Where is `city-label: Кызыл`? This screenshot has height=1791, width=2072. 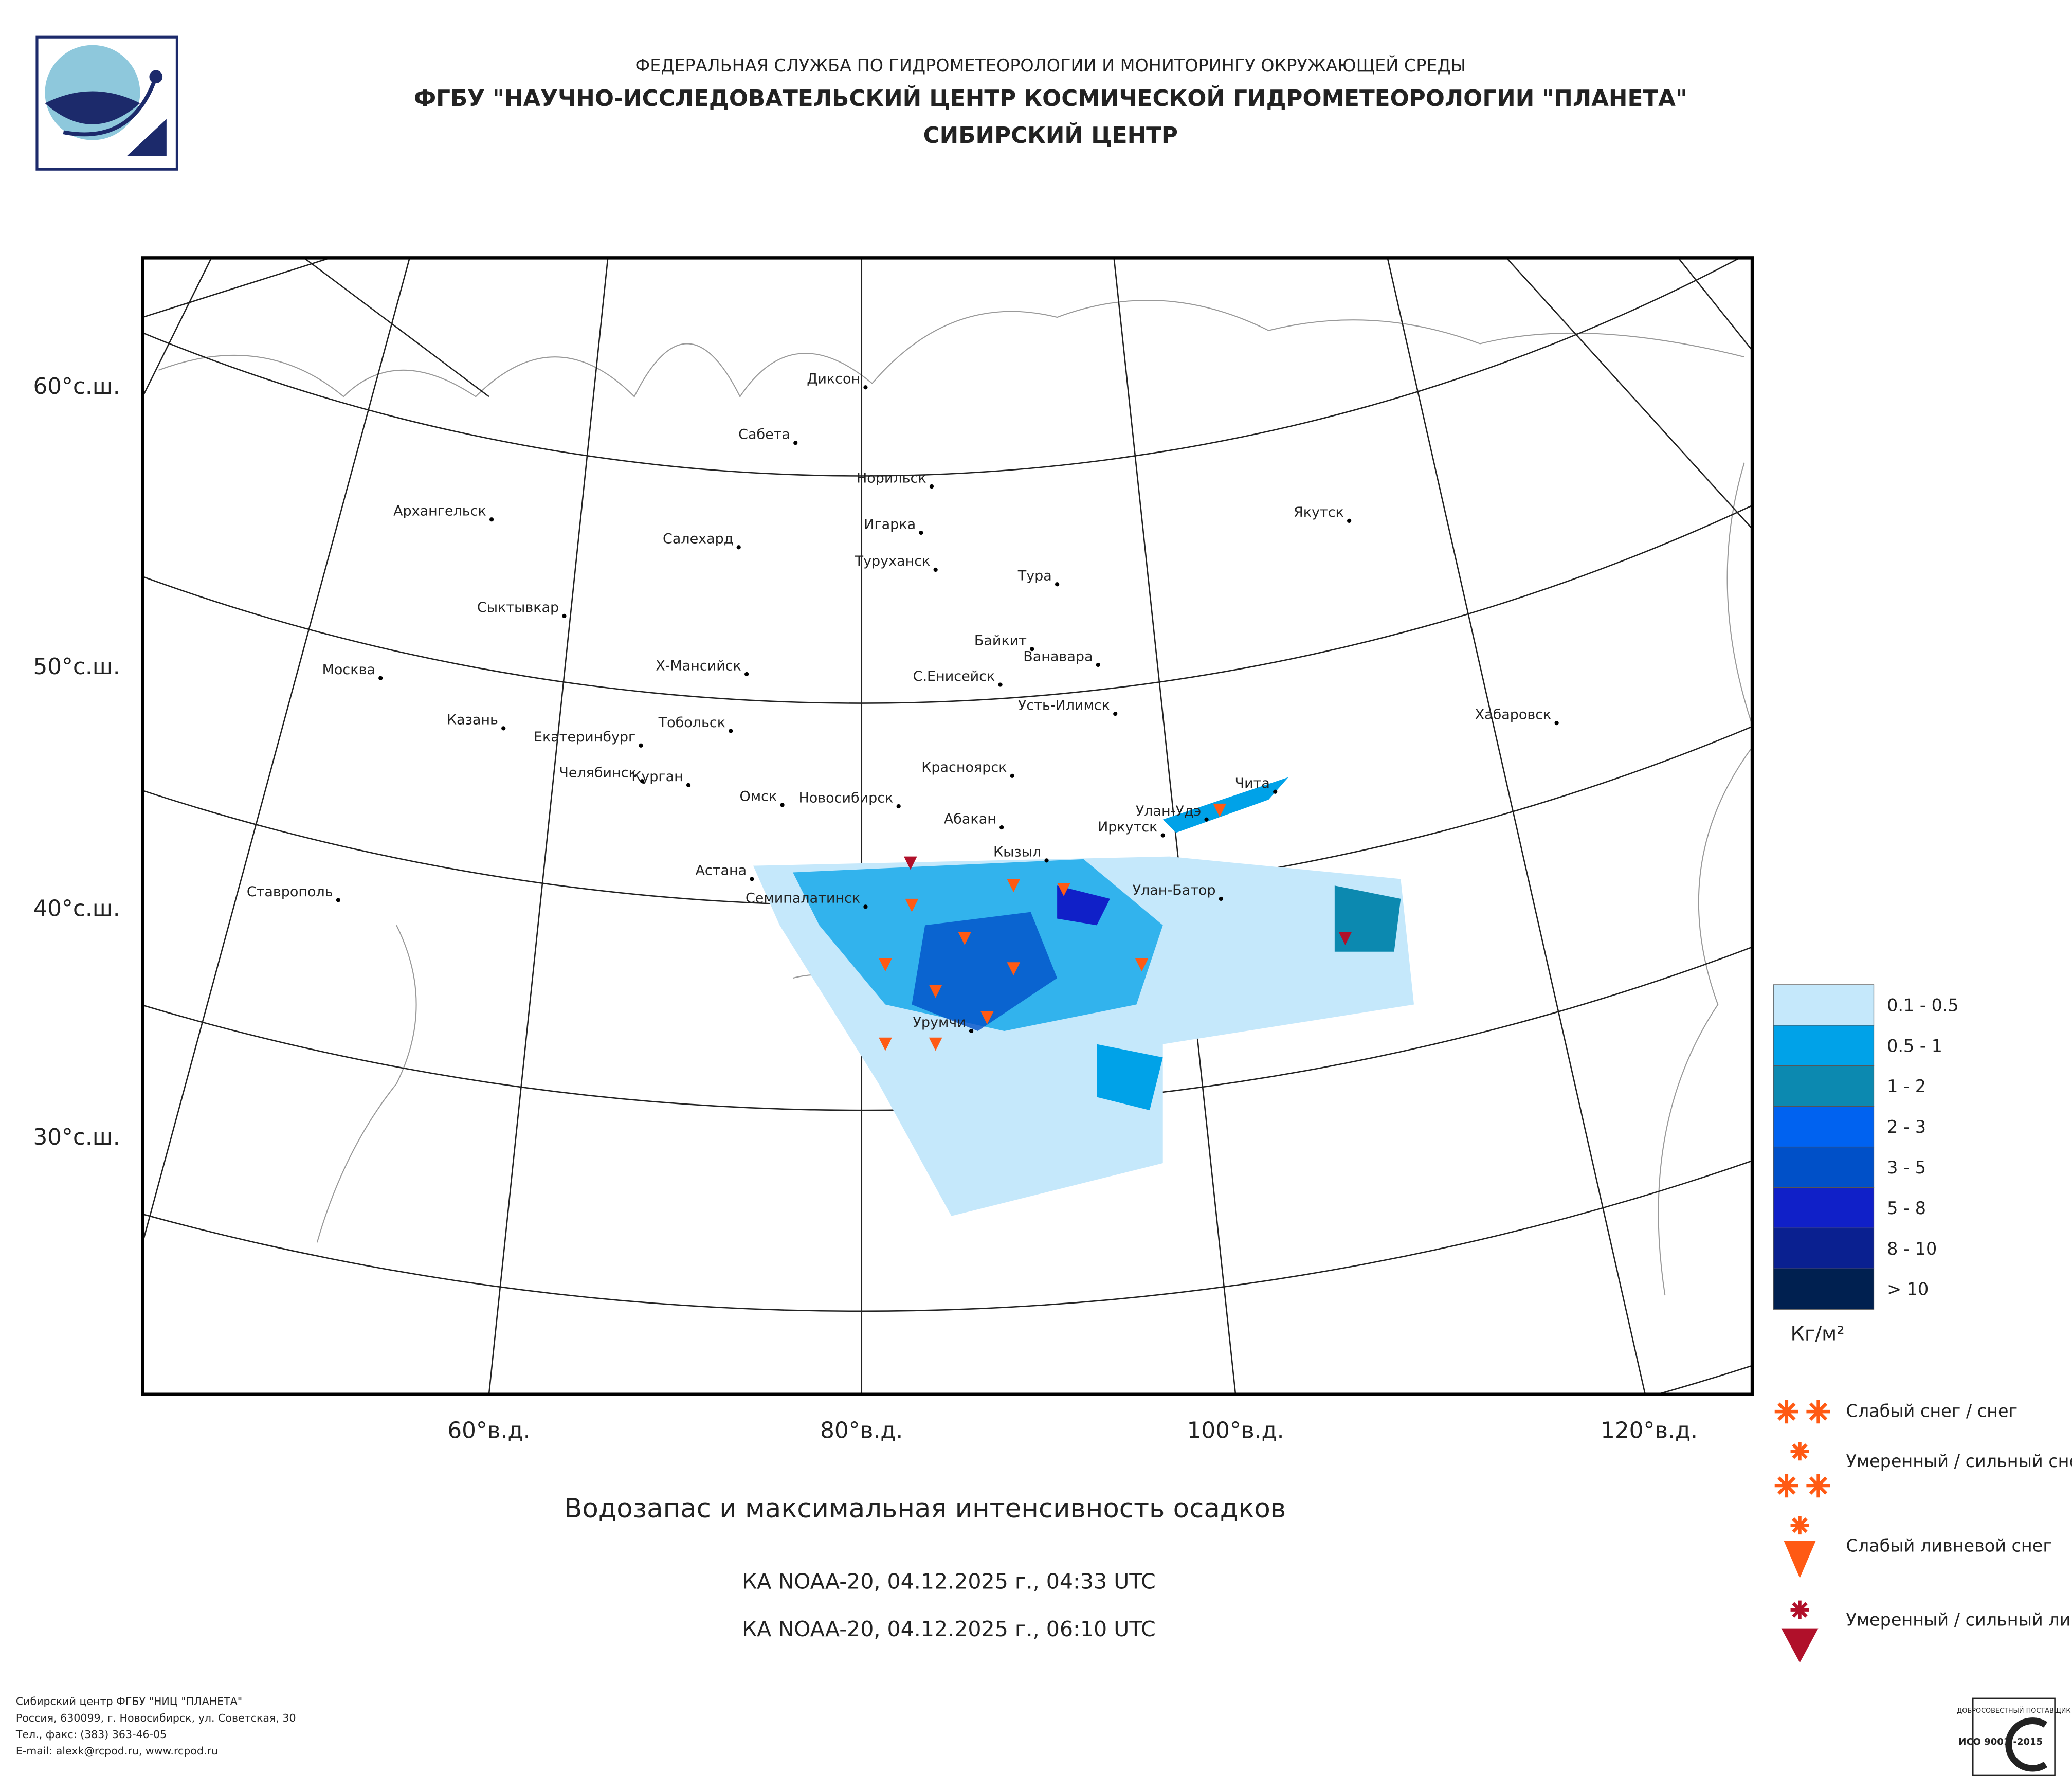
city-label: Кызыл is located at coordinates (1017, 852).